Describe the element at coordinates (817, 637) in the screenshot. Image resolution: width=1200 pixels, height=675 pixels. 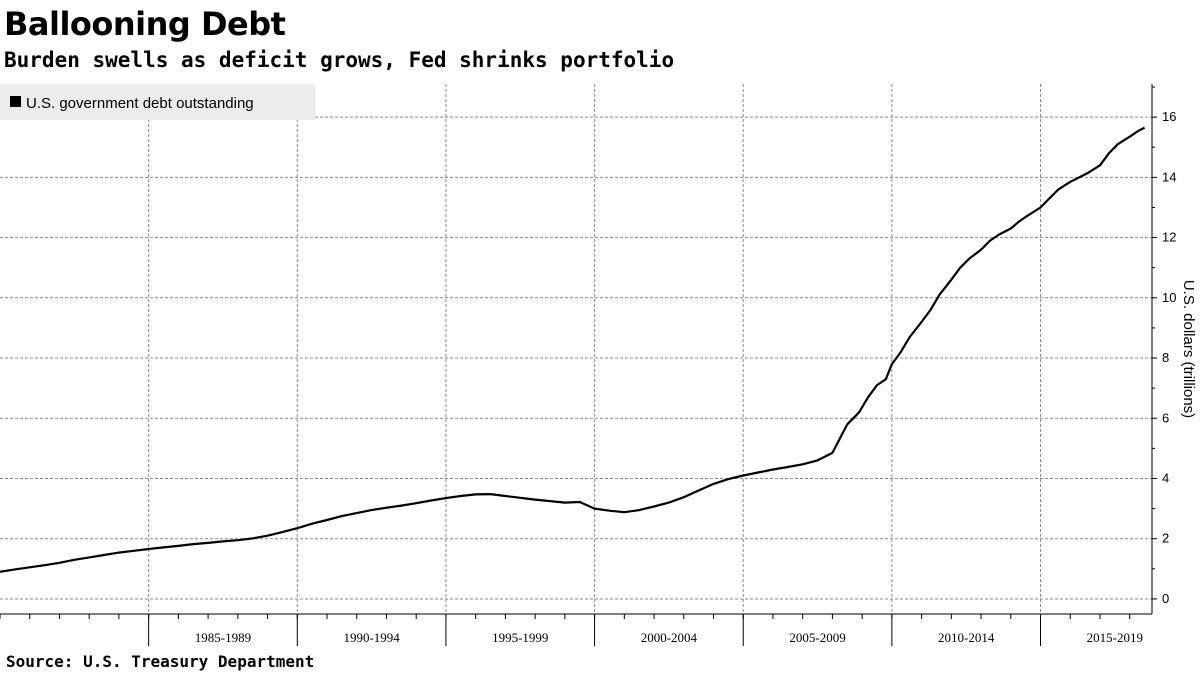
I see `x-period-label: 2005-2009` at that location.